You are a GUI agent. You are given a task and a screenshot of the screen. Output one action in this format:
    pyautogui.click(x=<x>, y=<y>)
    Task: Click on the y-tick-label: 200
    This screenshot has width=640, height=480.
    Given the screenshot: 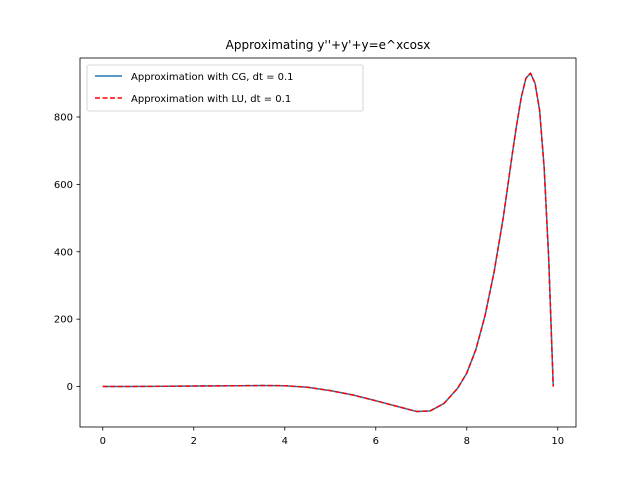 What is the action you would take?
    pyautogui.click(x=63, y=320)
    